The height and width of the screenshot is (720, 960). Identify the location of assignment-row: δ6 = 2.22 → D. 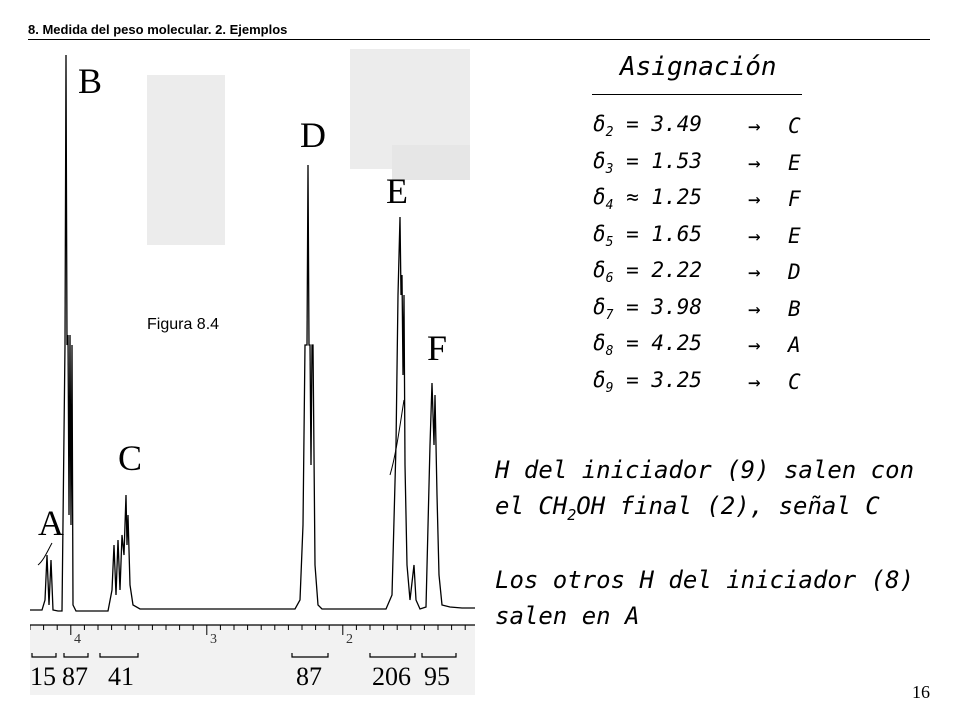
(697, 272).